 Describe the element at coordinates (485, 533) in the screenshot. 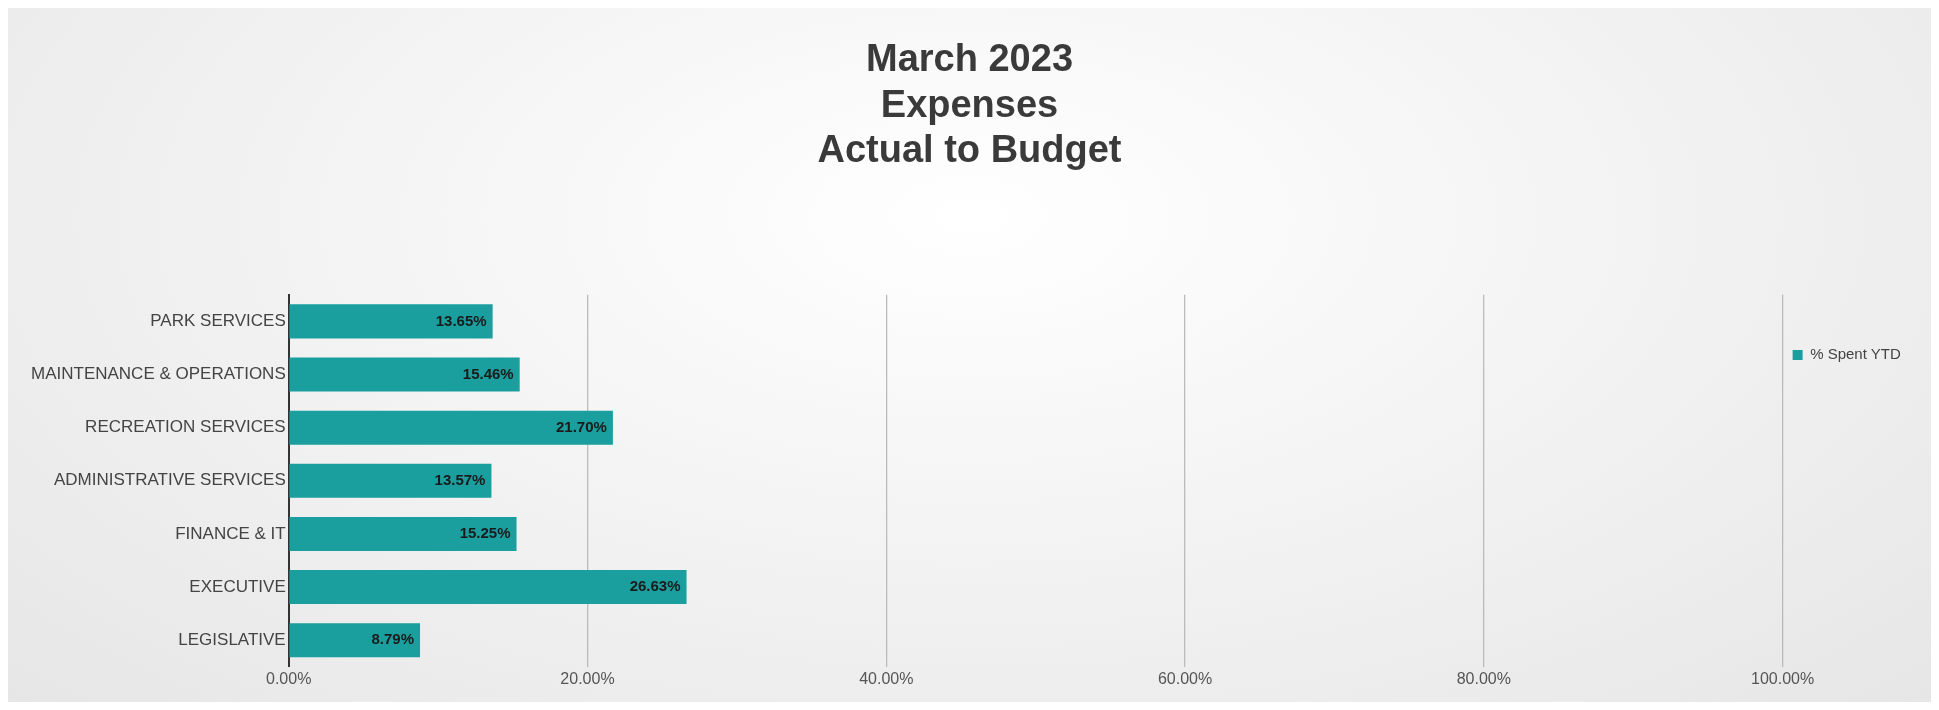

I see `data-label: 15.25%` at that location.